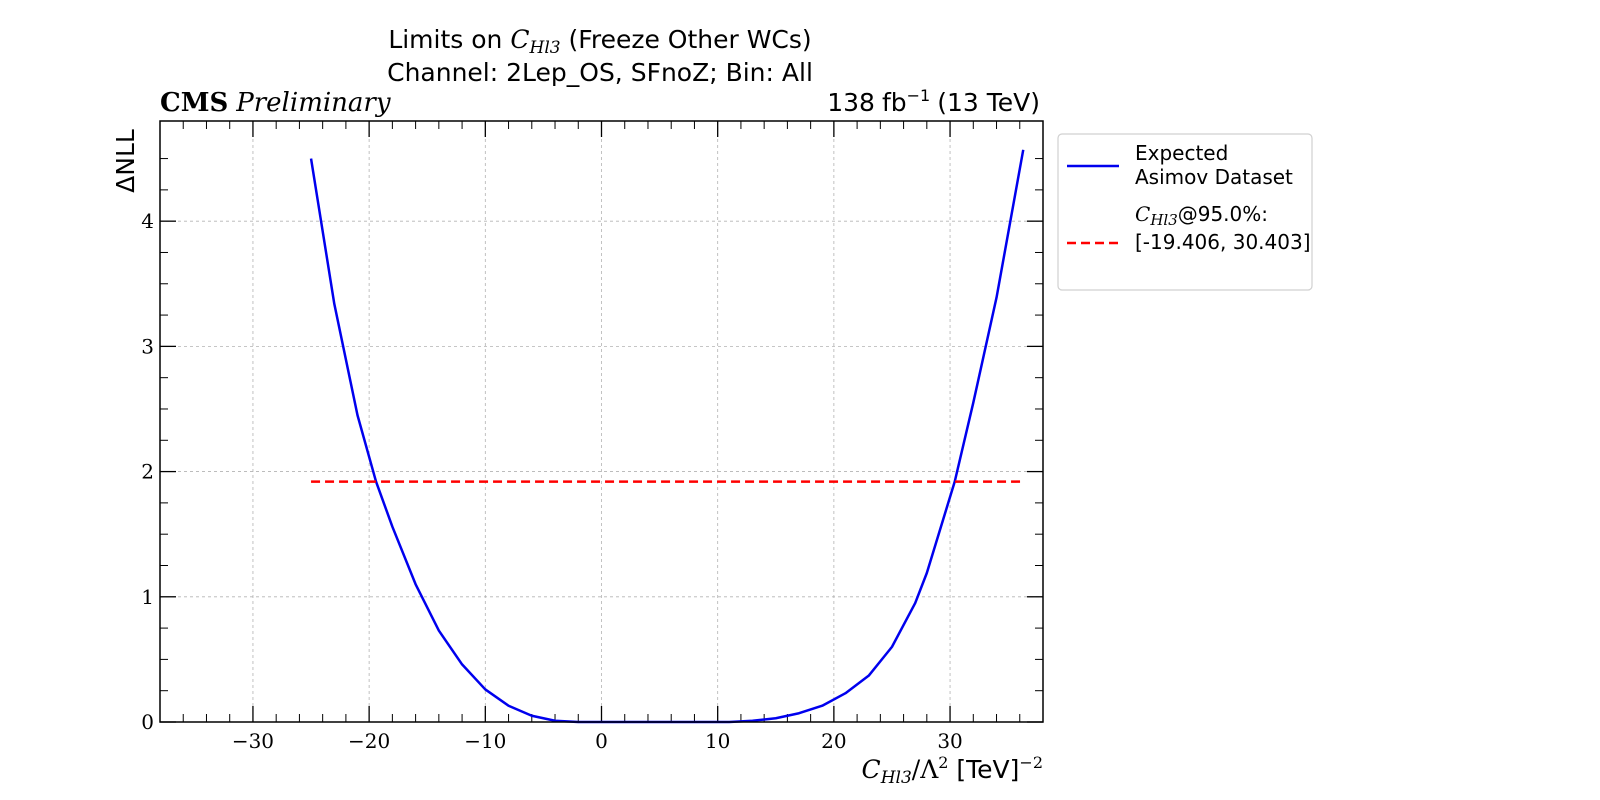 This screenshot has width=1600, height=800. What do you see at coordinates (147, 346) in the screenshot?
I see `y-tick-label: 3` at bounding box center [147, 346].